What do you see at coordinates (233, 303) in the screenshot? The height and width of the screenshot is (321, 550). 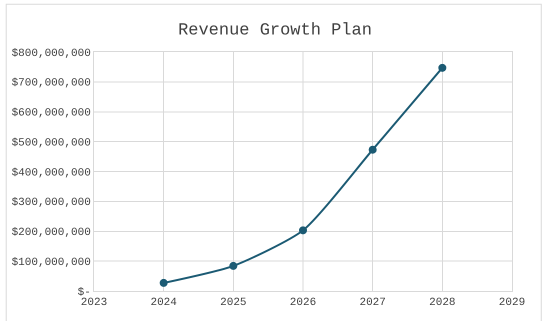 I see `x-tick-label: 2025` at bounding box center [233, 303].